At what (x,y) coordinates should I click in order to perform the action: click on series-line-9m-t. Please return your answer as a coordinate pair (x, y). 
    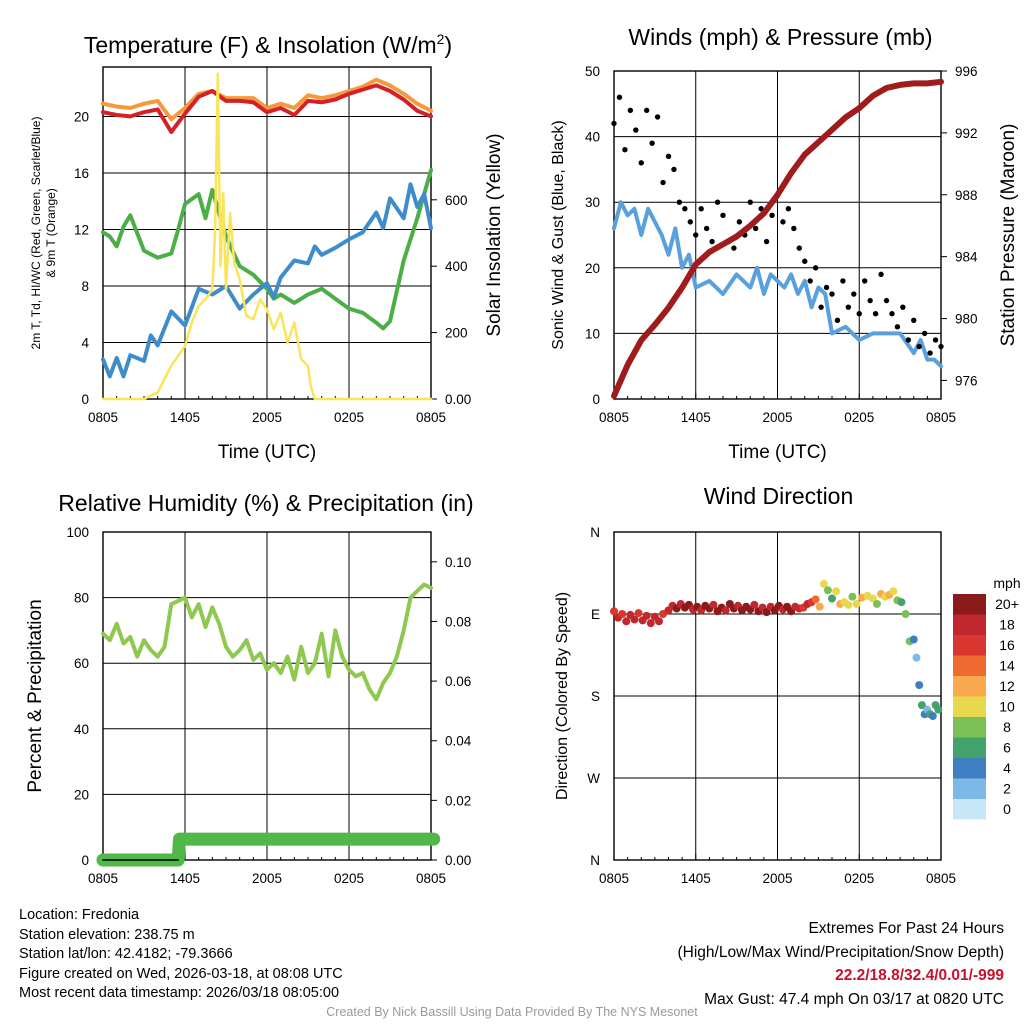
    Looking at the image, I should click on (267, 99).